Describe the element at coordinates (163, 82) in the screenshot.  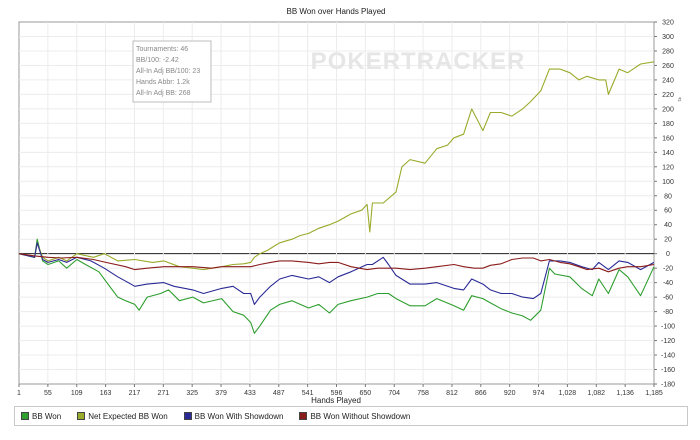
I see `stats-line: Hands Abbr: 1.2k` at that location.